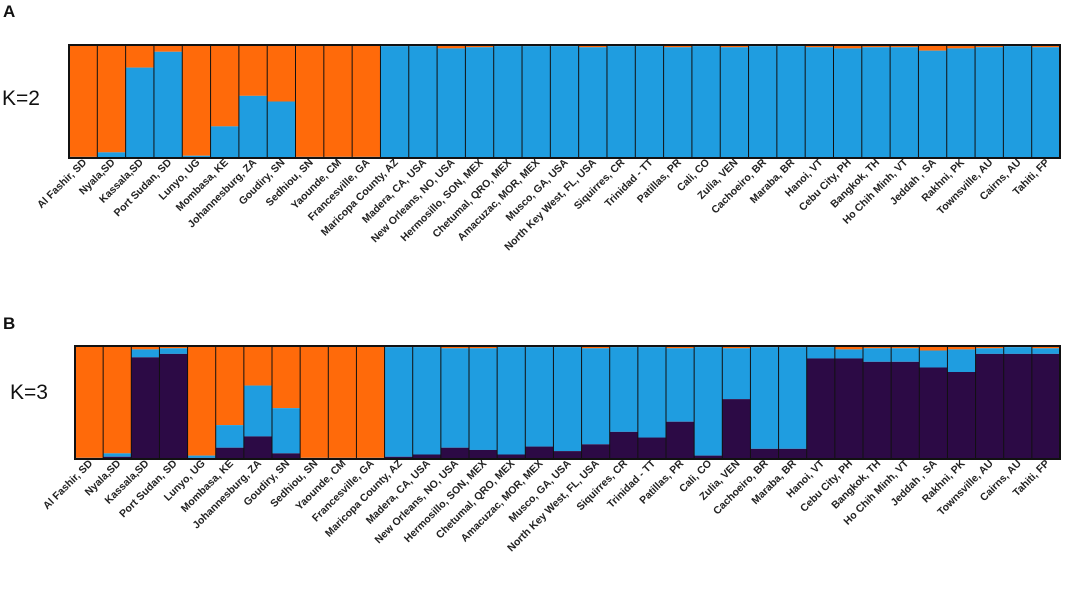 The image size is (1065, 598). What do you see at coordinates (9, 11) in the screenshot?
I see `panel-a-letter: A` at bounding box center [9, 11].